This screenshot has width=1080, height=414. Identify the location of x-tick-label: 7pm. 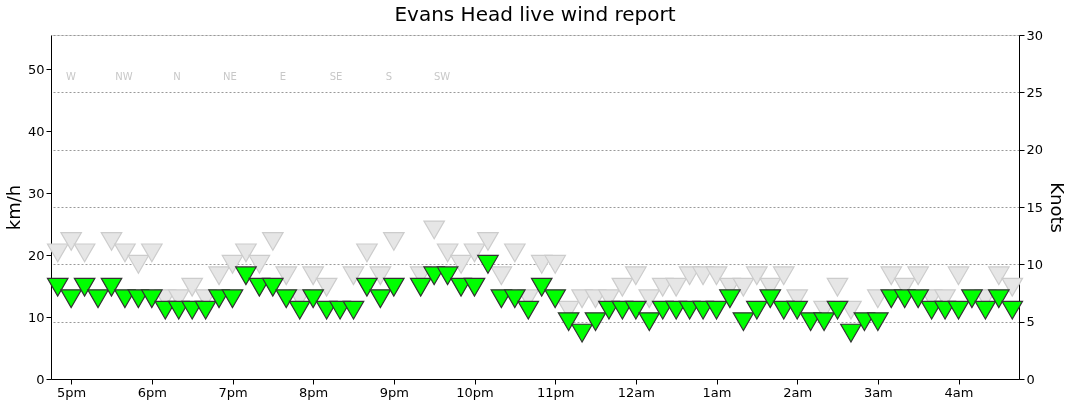
(233, 392).